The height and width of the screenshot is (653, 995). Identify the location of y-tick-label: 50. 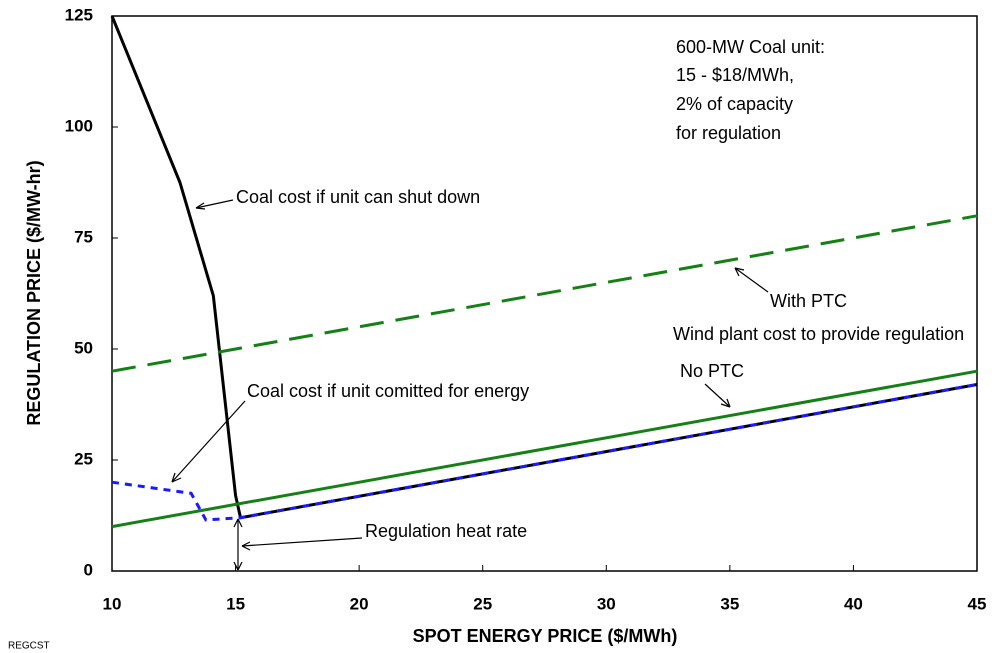
(83, 347).